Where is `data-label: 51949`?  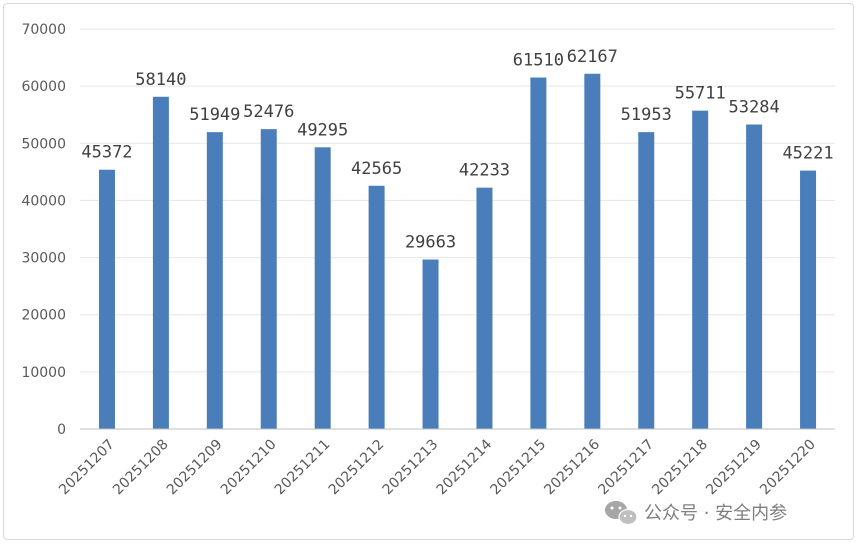 data-label: 51949 is located at coordinates (214, 115).